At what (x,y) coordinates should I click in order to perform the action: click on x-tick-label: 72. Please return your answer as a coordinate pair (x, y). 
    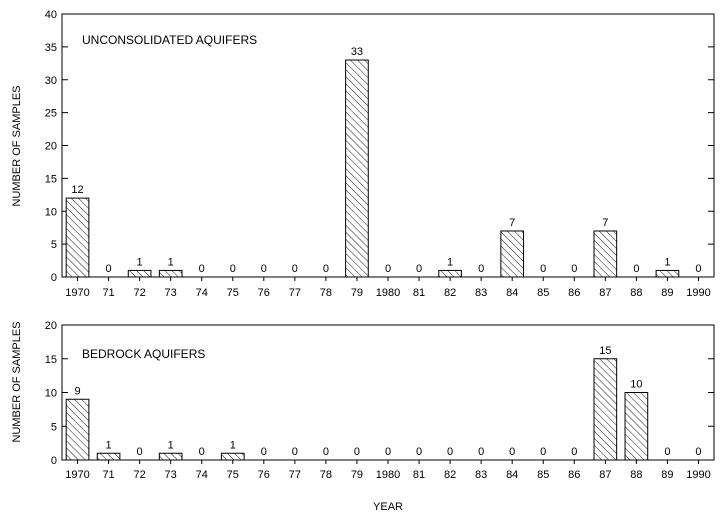
    Looking at the image, I should click on (139, 475).